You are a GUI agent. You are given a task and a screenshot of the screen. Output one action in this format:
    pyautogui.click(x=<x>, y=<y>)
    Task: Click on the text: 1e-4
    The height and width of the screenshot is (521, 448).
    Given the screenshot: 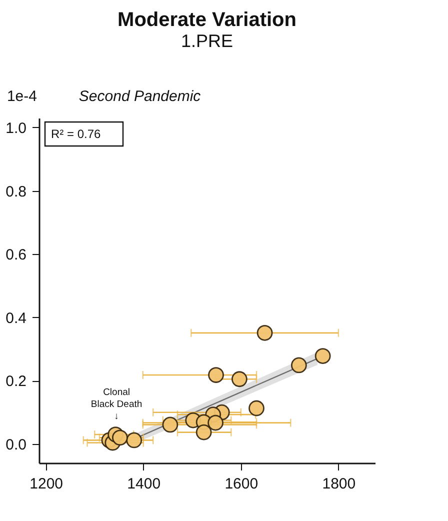 What is the action you would take?
    pyautogui.click(x=21, y=96)
    